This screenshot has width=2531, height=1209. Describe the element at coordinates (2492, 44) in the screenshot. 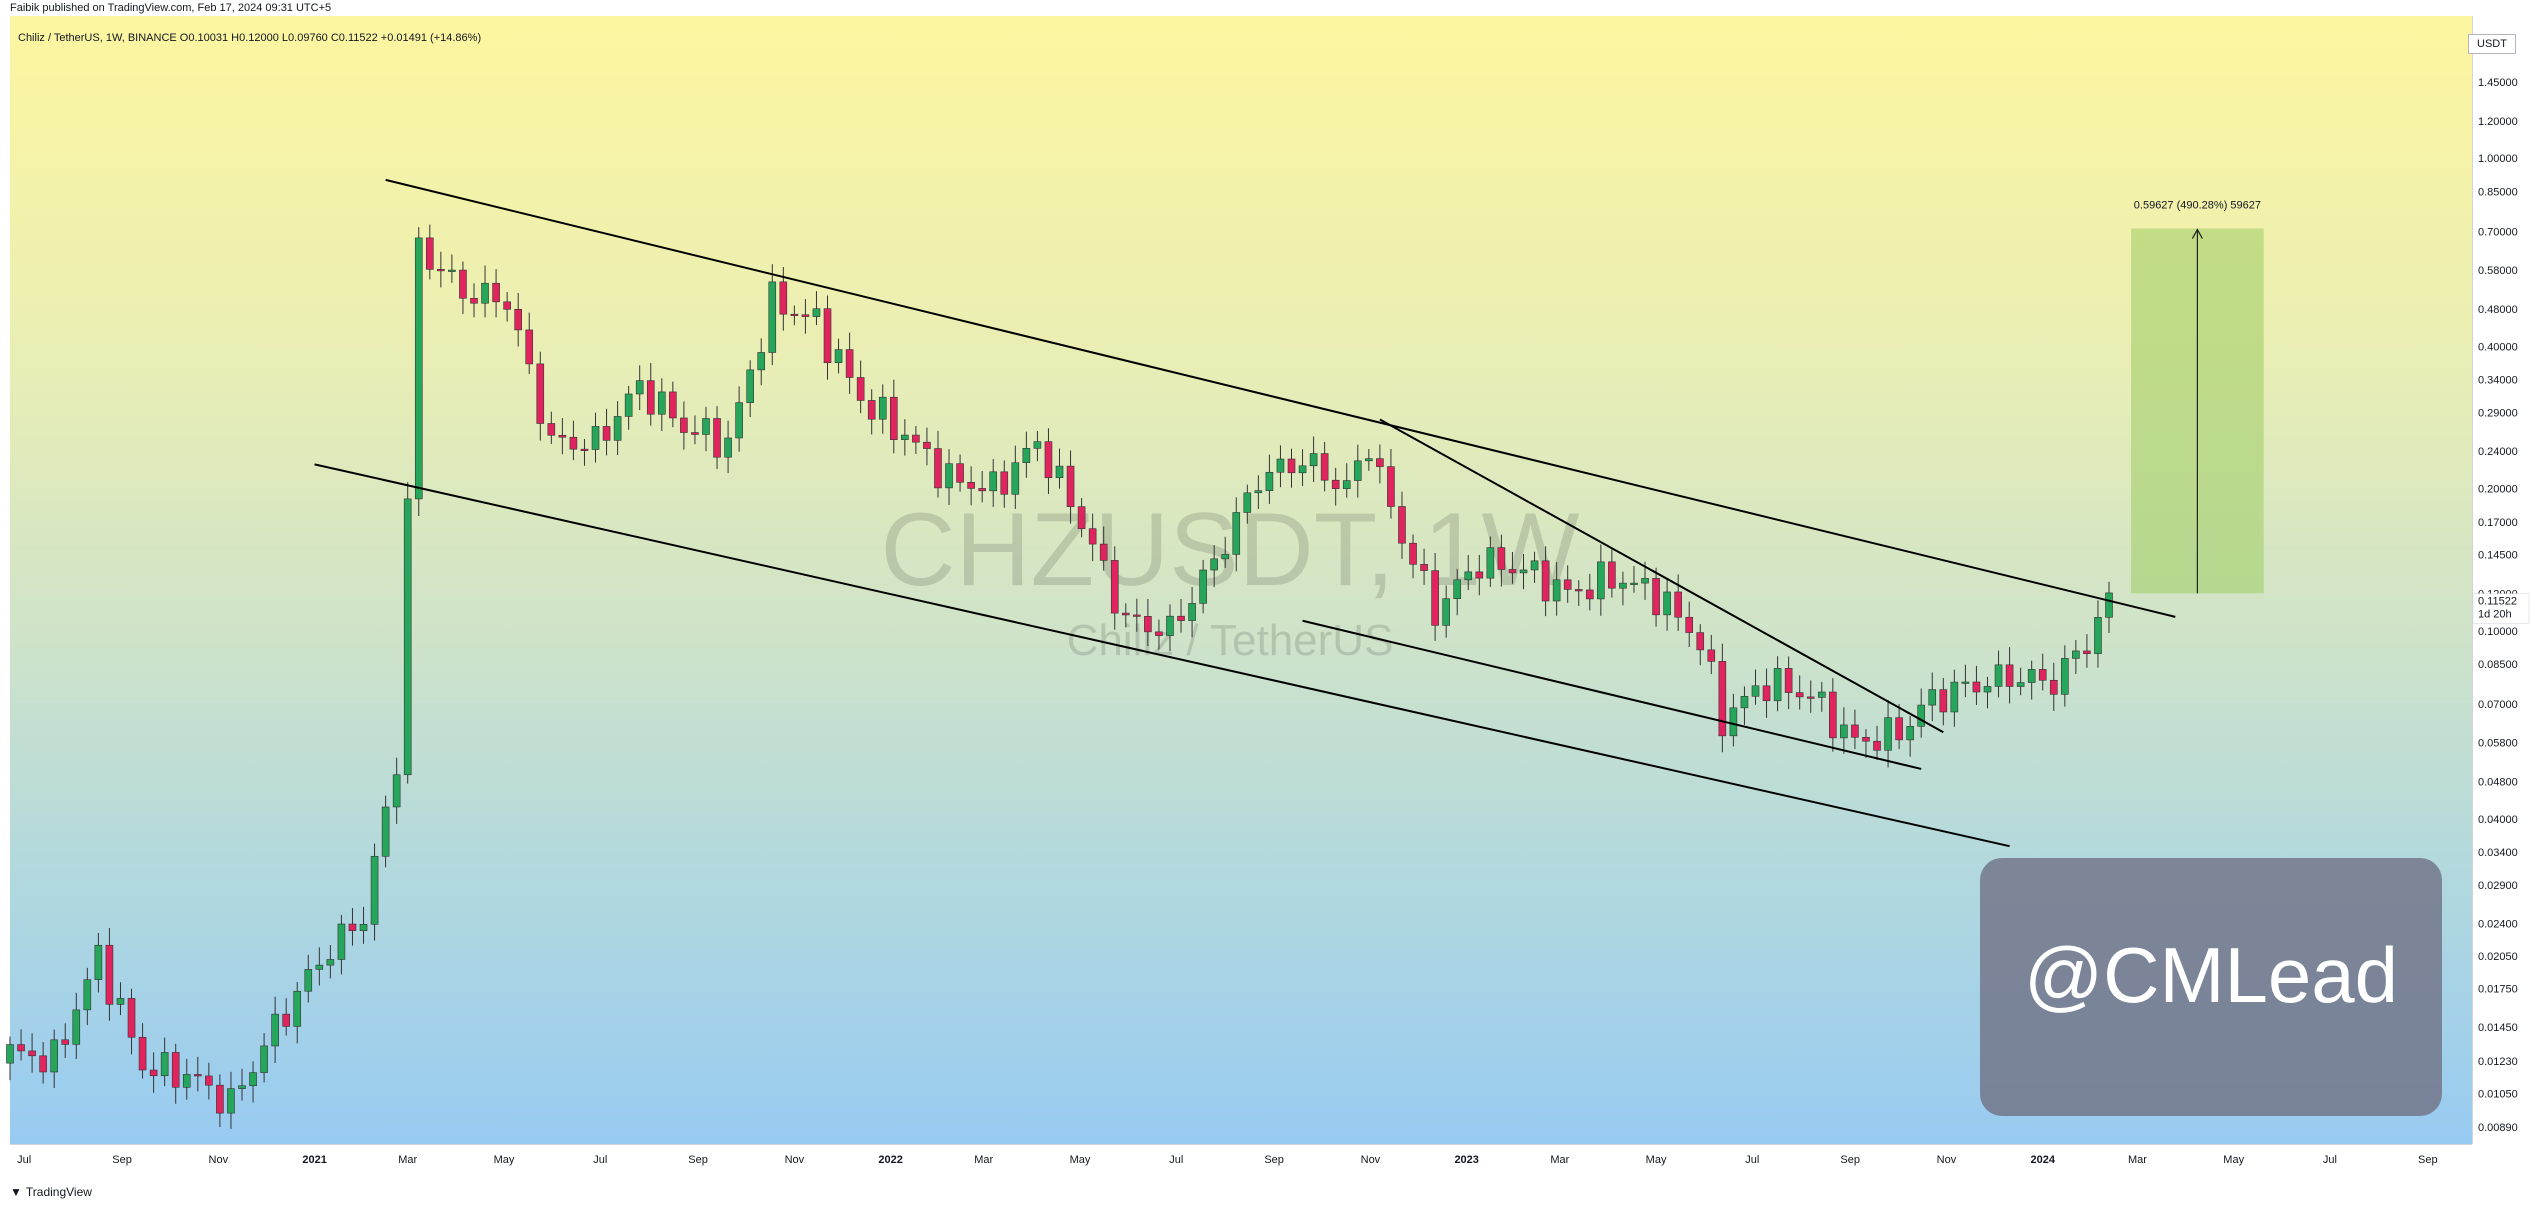

I see `currency-button: USDT` at that location.